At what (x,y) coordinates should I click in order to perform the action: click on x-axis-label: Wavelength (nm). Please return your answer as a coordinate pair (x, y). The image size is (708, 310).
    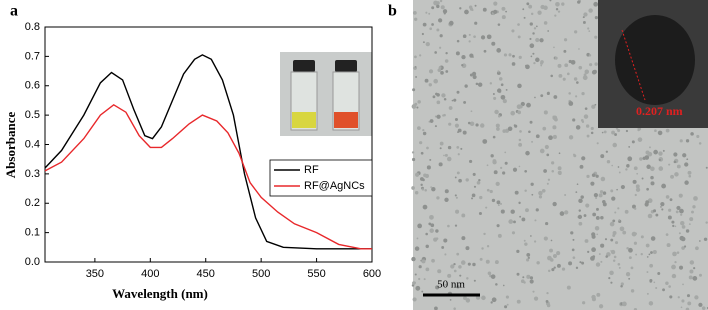
    Looking at the image, I should click on (160, 293).